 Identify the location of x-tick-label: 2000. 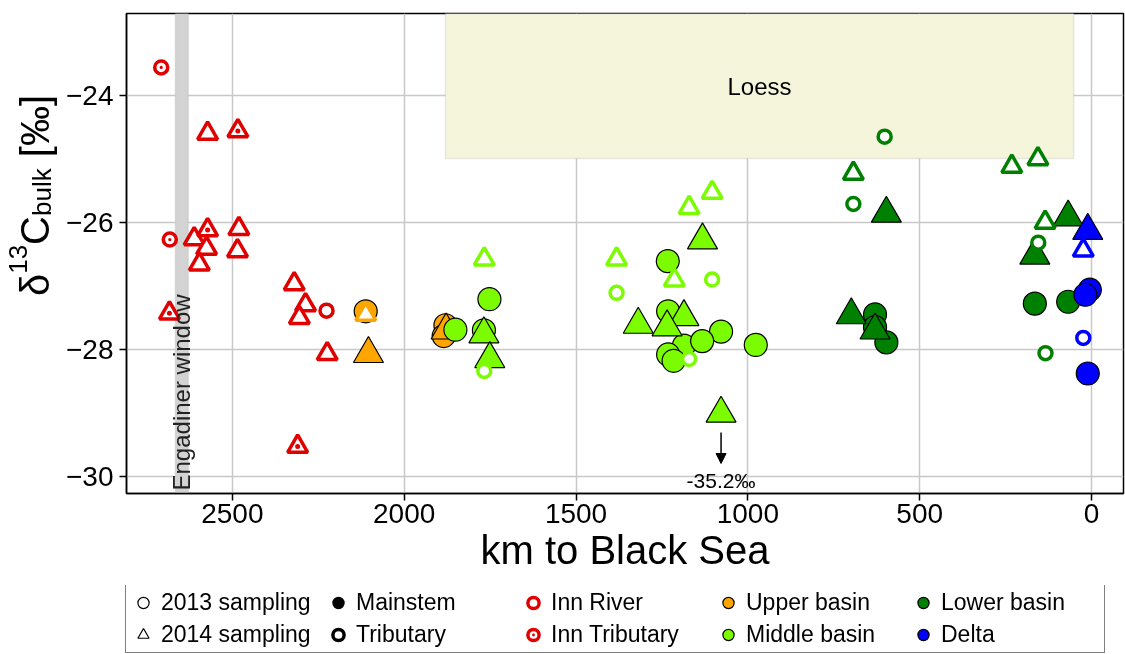
(404, 513).